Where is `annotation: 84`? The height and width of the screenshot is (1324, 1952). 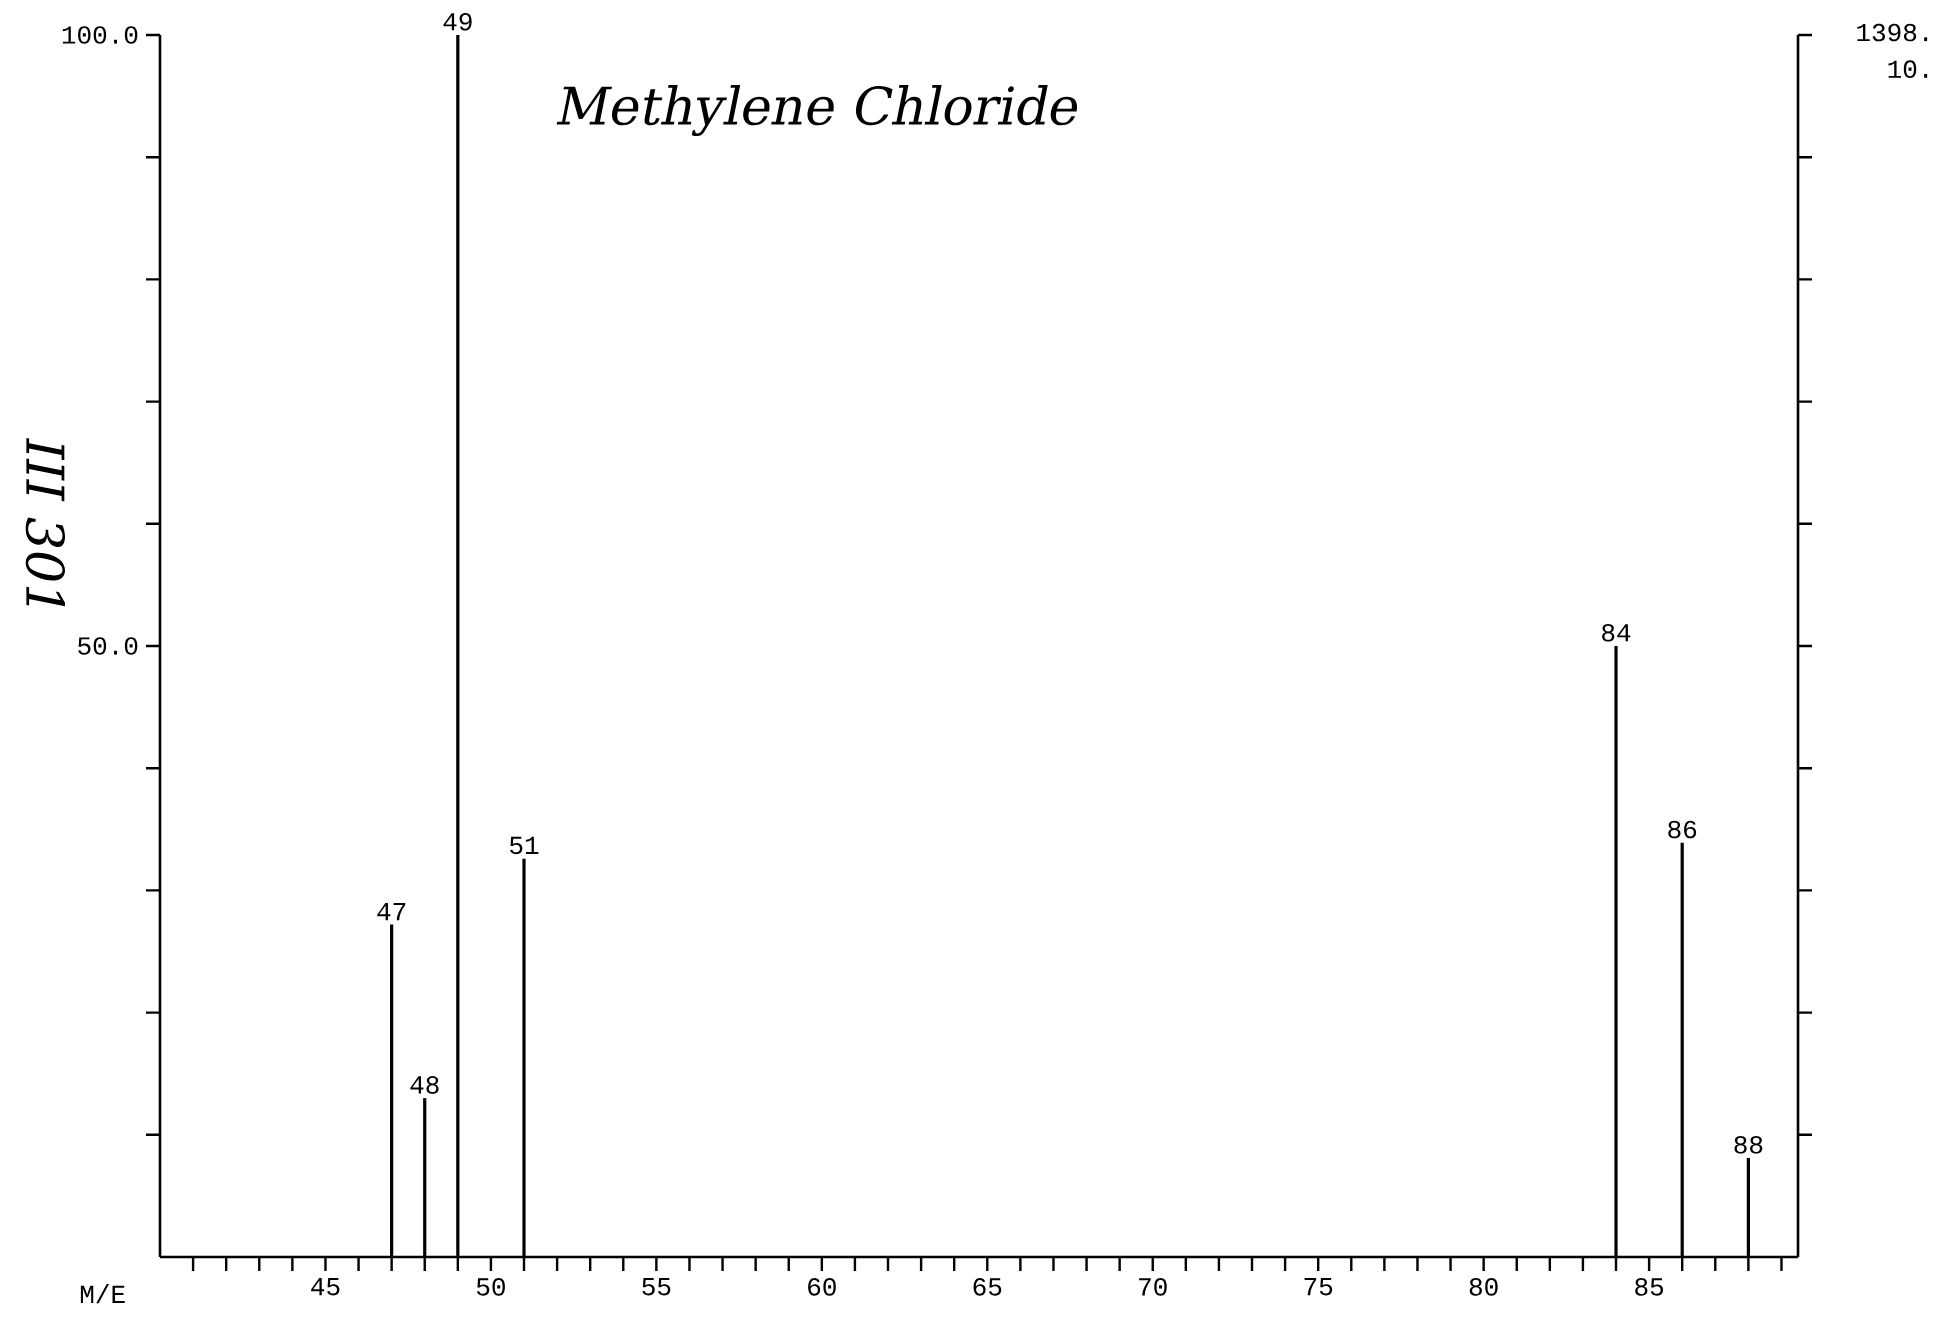 annotation: 84 is located at coordinates (1616, 632).